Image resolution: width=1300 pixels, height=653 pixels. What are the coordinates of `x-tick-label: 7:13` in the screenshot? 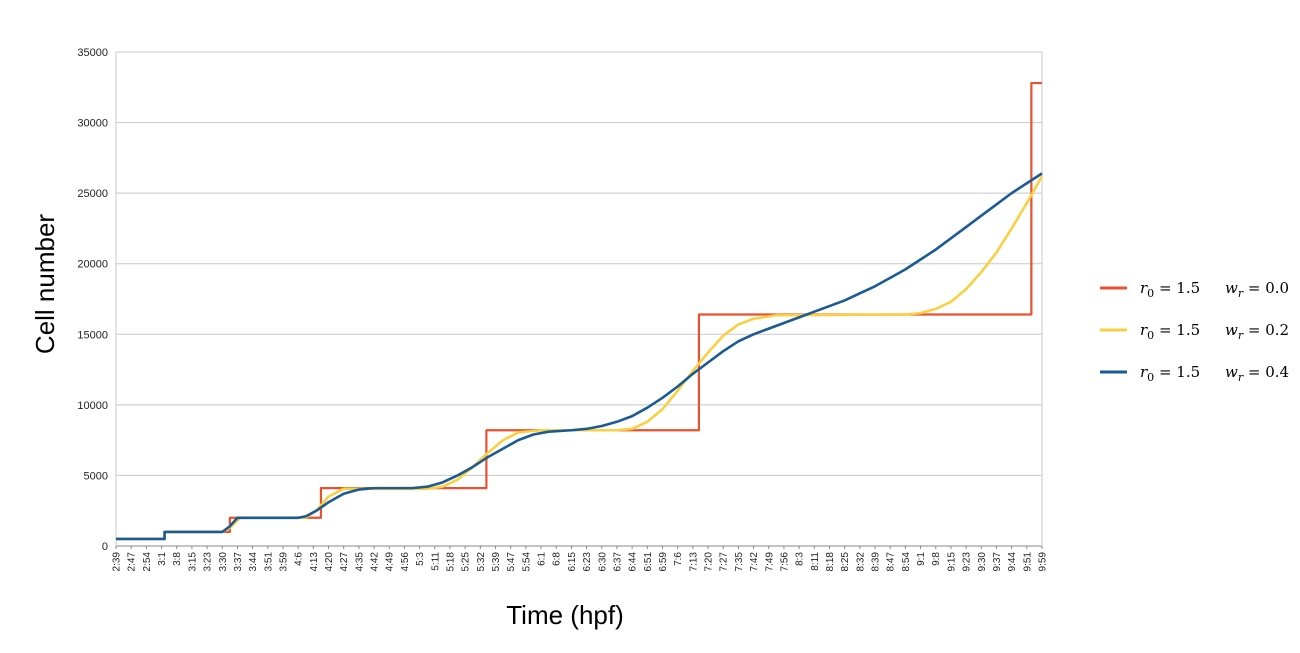 It's located at (693, 562).